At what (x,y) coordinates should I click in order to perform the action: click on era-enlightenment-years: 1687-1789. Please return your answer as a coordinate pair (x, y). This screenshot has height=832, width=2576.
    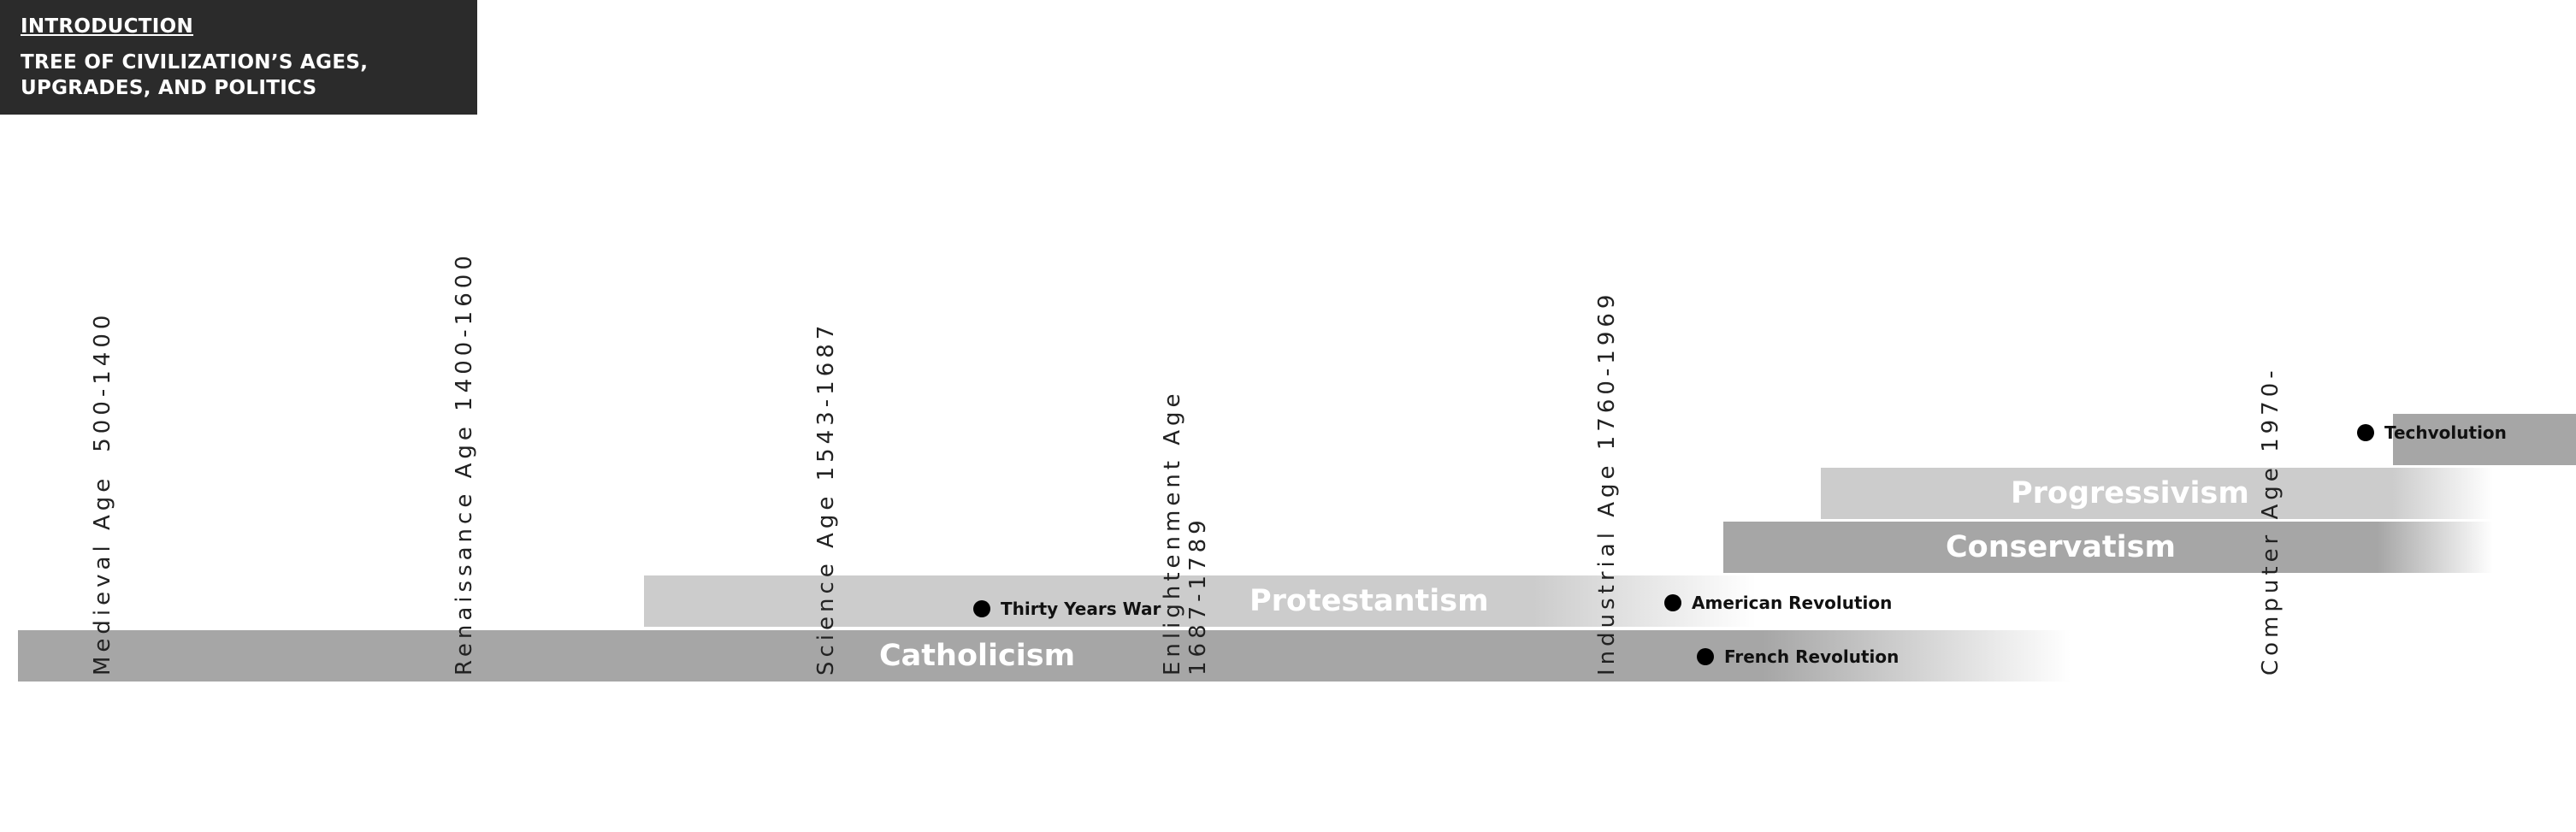
    Looking at the image, I should click on (1198, 596).